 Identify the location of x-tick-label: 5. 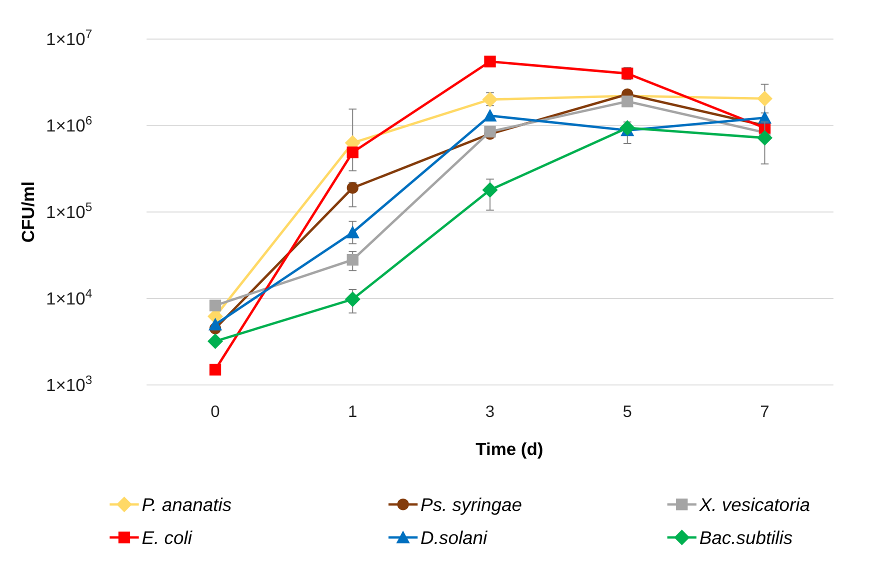
(627, 411).